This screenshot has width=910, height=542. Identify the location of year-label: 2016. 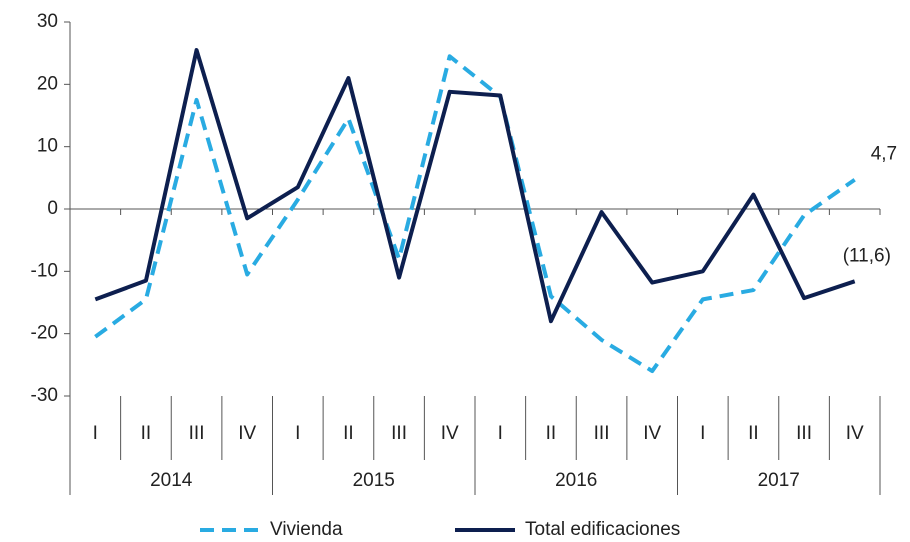
(576, 480).